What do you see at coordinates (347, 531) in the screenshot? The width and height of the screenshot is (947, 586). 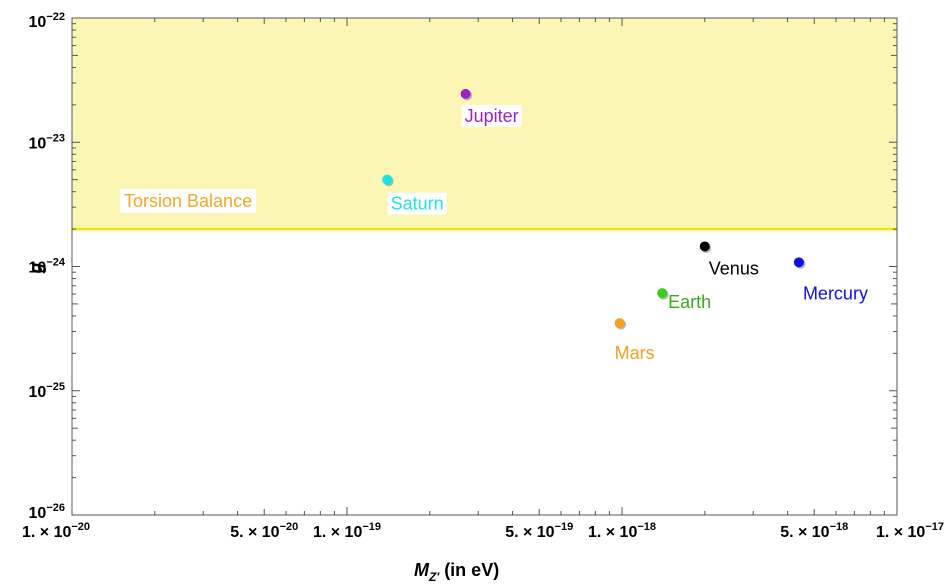 I see `x-tick-label: 1. × 10−19` at bounding box center [347, 531].